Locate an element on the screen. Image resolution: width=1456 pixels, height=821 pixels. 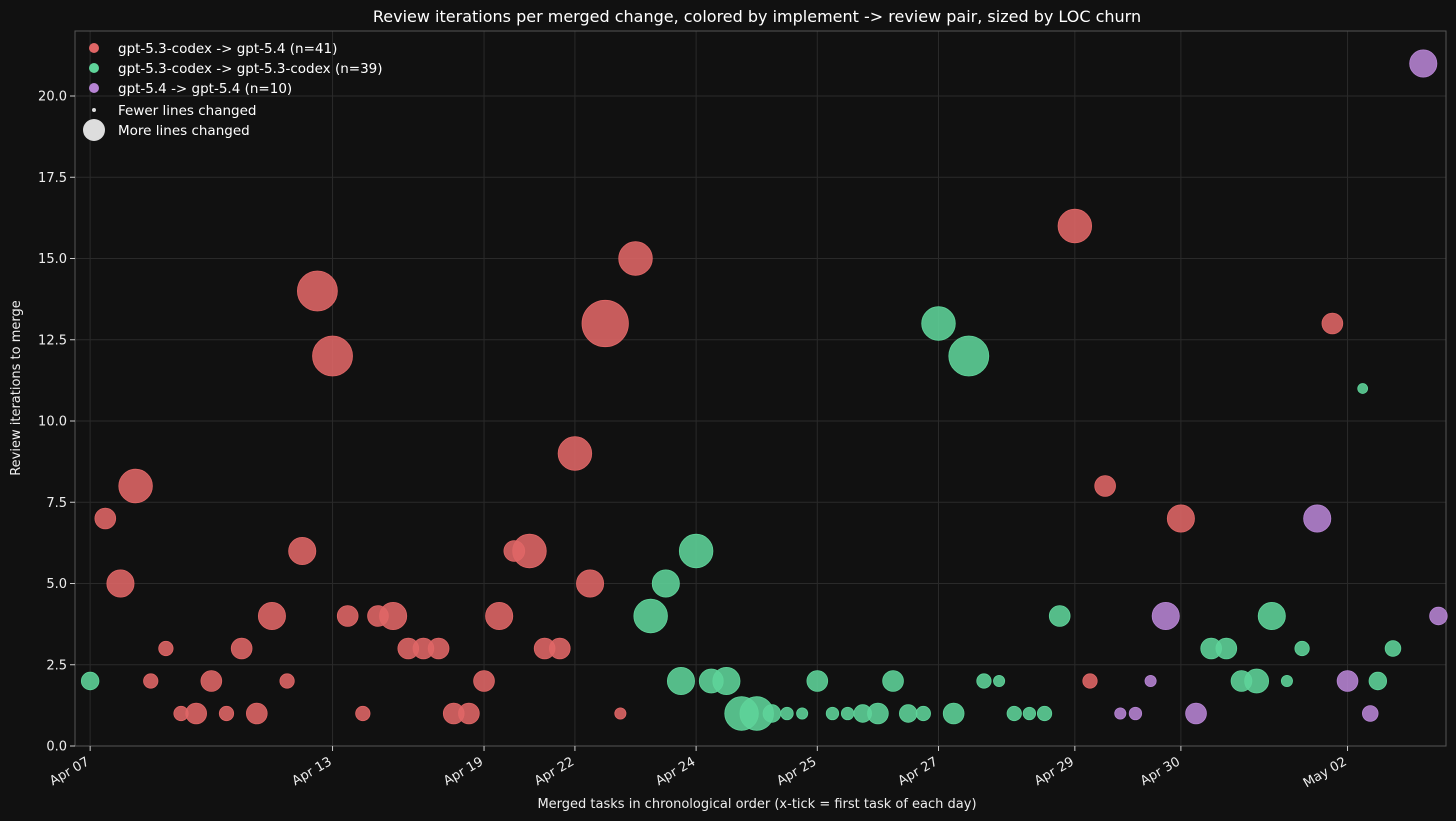
y-tick-label: 0.0 is located at coordinates (56, 747).